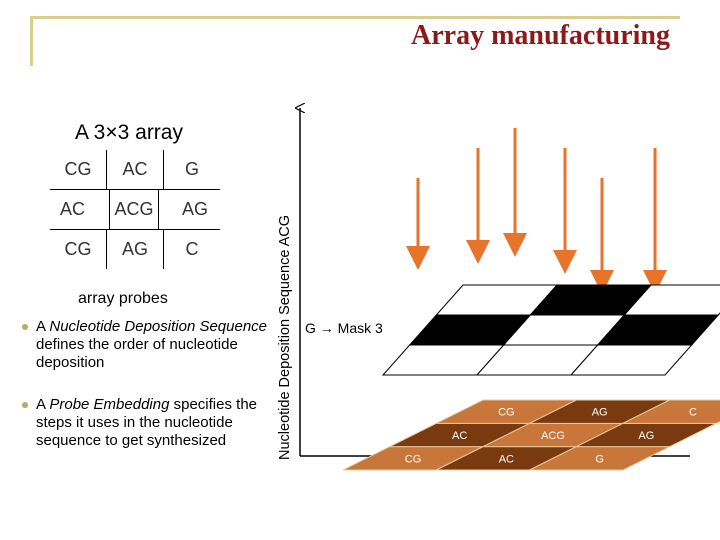 The image size is (720, 540). Describe the element at coordinates (671, 300) in the screenshot. I see `mask-cell` at that location.